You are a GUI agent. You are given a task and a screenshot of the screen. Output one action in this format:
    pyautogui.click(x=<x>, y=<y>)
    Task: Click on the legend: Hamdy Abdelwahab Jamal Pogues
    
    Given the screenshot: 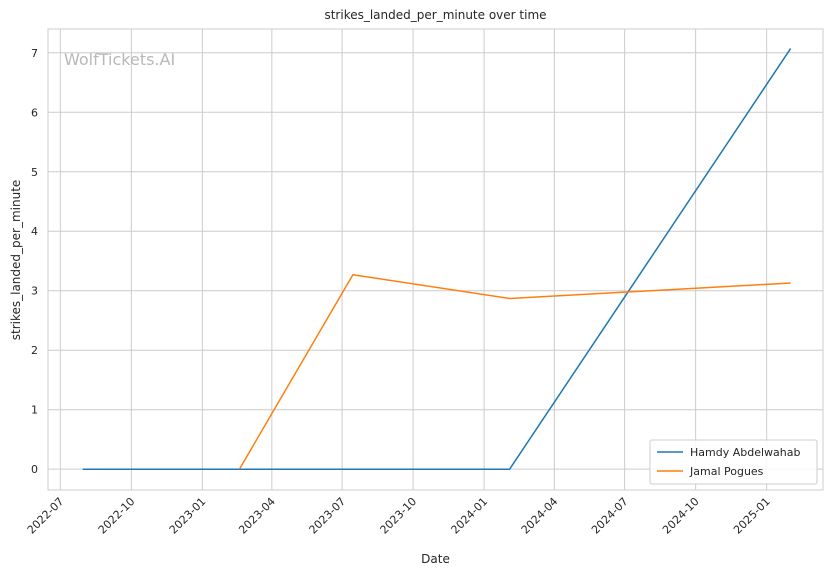 What is the action you would take?
    pyautogui.click(x=733, y=462)
    